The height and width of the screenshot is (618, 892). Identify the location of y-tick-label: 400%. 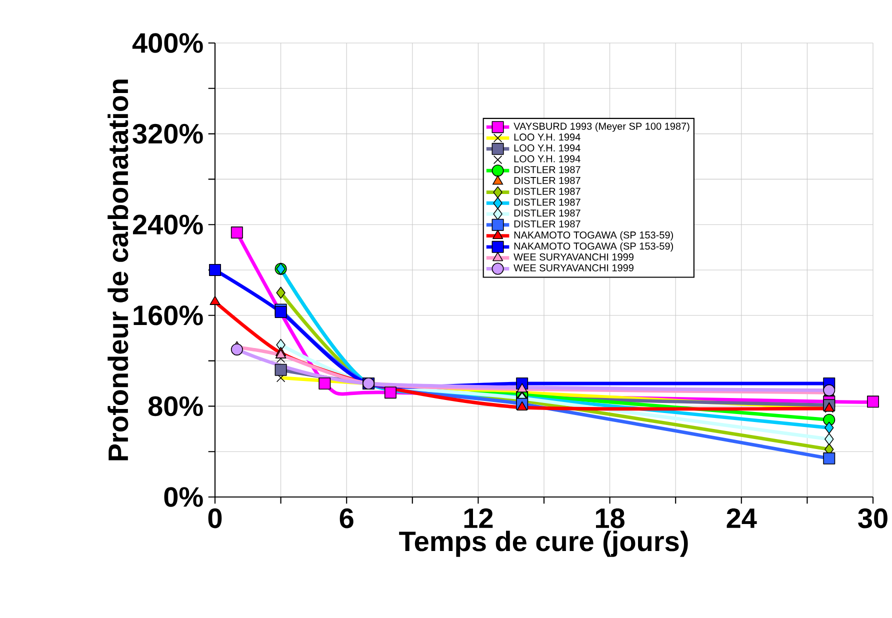
(167, 43).